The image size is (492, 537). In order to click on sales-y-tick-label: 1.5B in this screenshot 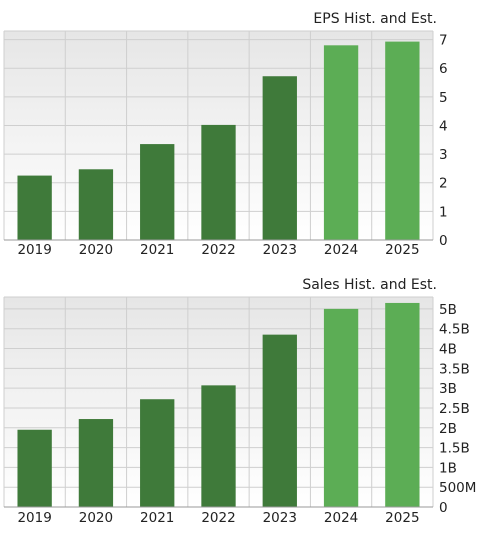, I will do `click(454, 449)`.